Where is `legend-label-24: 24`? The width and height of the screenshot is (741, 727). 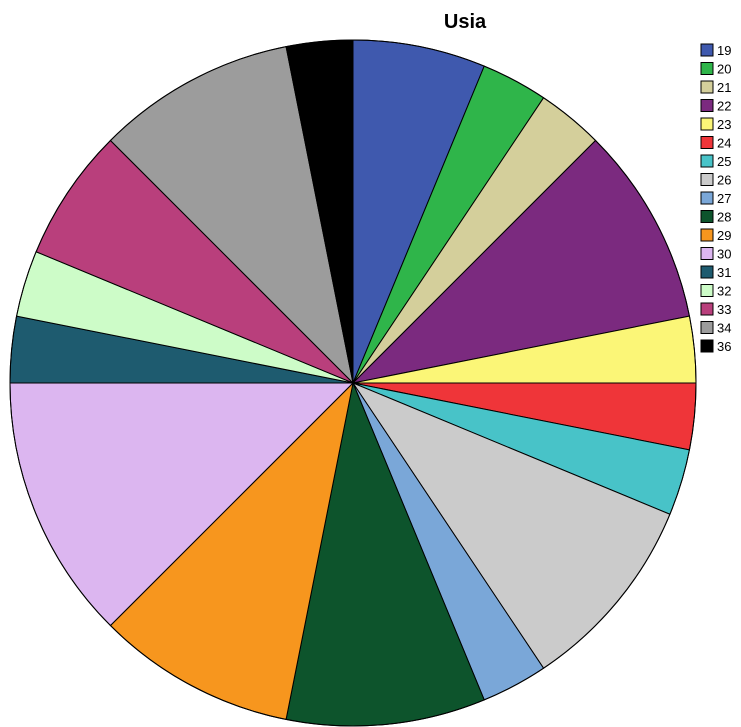 legend-label-24: 24 is located at coordinates (724, 143).